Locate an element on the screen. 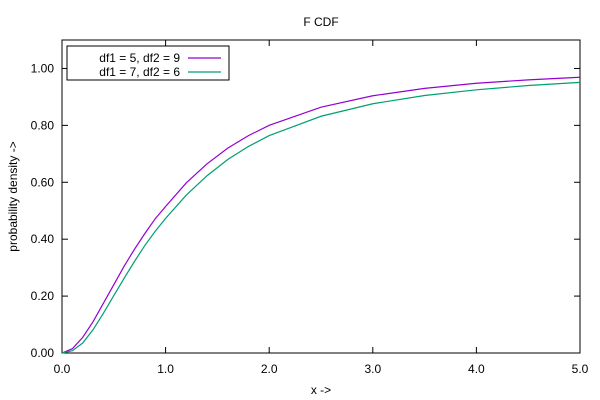 This screenshot has width=600, height=400. x-tick-label: 3.0 is located at coordinates (372, 369).